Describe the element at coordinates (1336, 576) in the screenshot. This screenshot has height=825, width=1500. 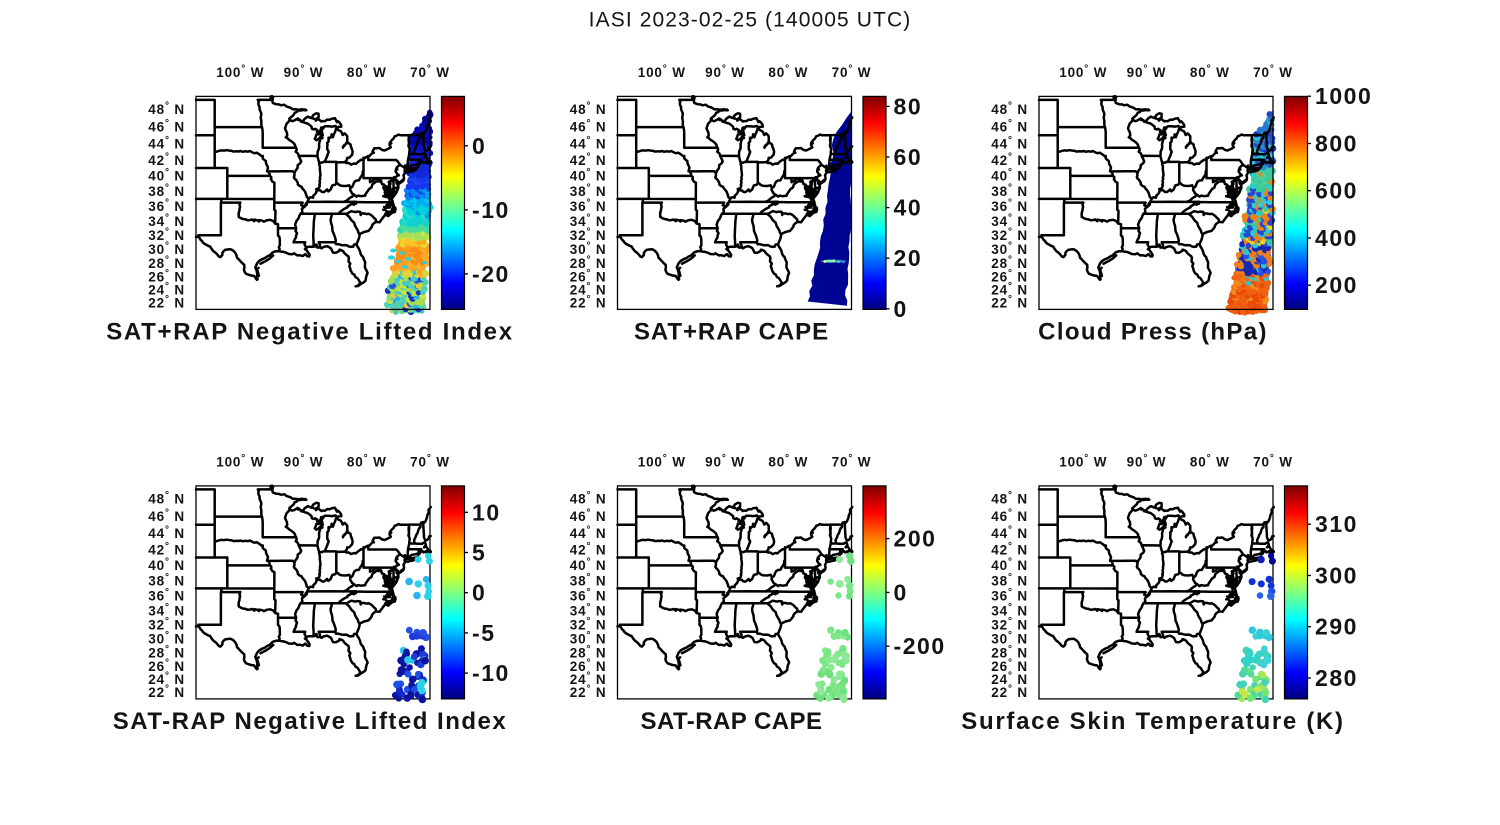
I see `svg-text: 300` at that location.